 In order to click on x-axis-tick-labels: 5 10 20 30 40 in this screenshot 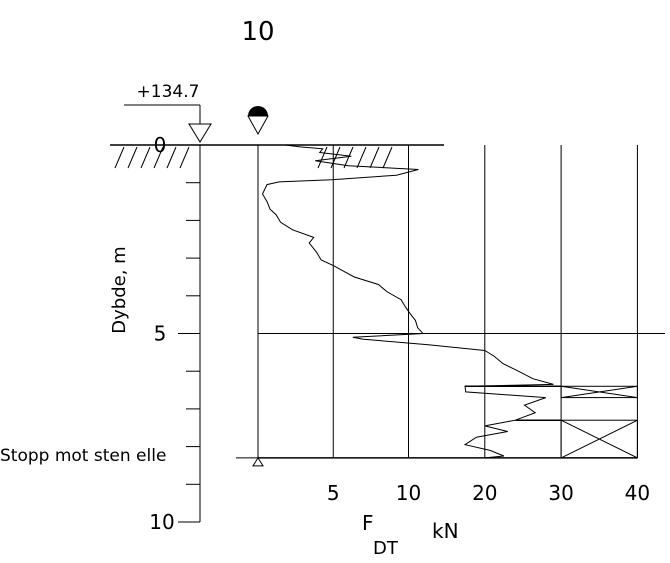, I will do `click(488, 493)`.